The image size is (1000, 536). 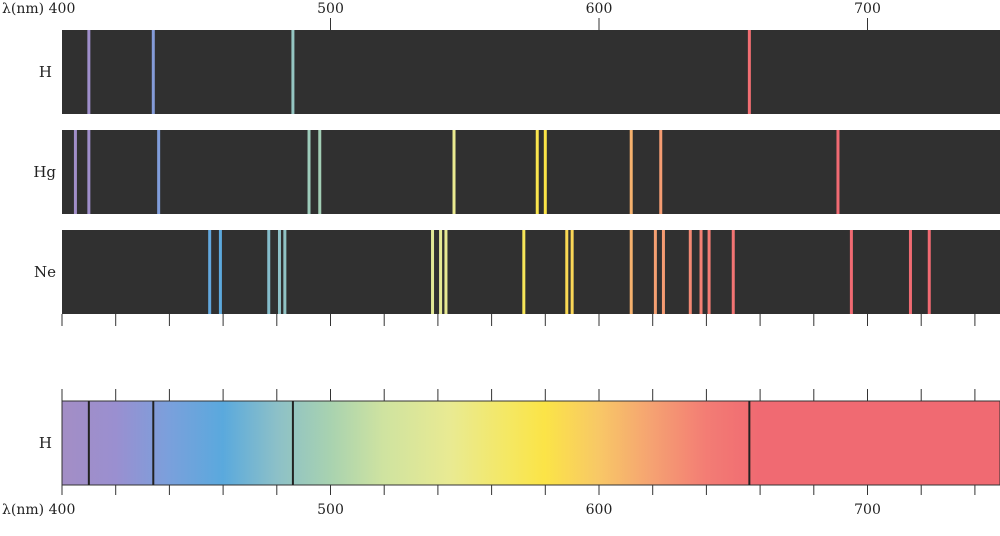 What do you see at coordinates (23, 9) in the screenshot?
I see `axis-title-top: λ(nm)` at bounding box center [23, 9].